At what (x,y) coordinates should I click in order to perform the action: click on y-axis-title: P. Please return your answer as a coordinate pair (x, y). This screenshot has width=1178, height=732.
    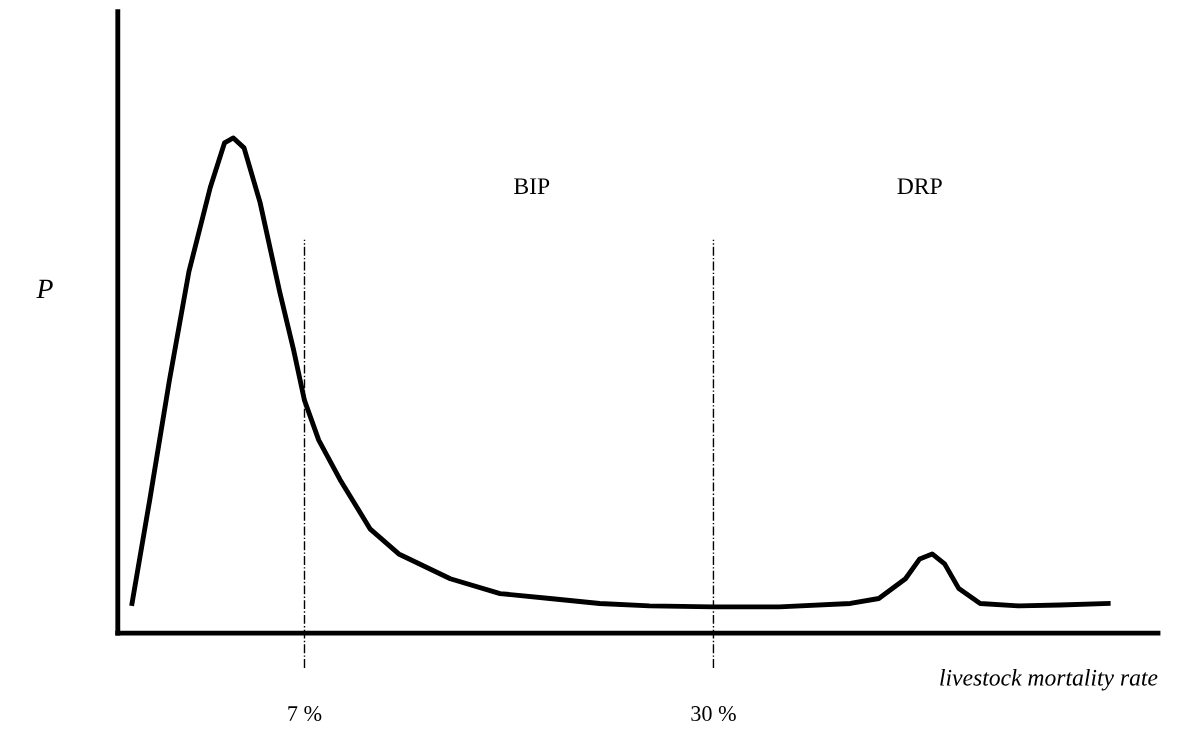
    Looking at the image, I should click on (44, 289).